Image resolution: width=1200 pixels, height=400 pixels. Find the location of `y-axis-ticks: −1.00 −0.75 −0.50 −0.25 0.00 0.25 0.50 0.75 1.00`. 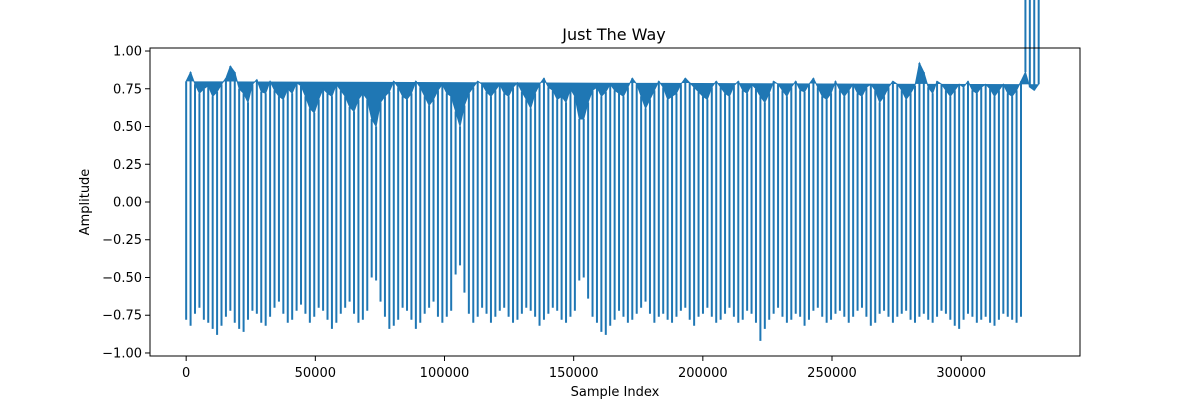

y-axis-ticks: −1.00 −0.75 −0.50 −0.25 0.00 0.25 0.50 0.75 1.00 is located at coordinates (126, 203).